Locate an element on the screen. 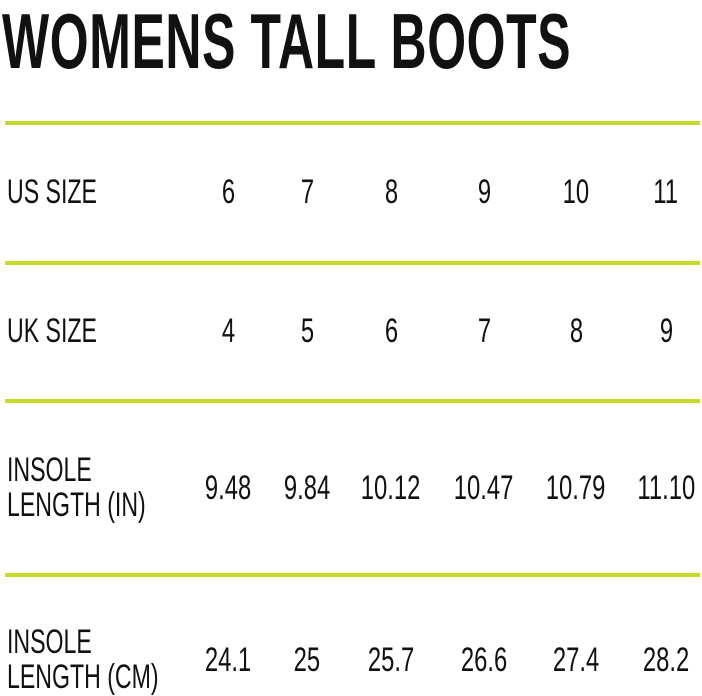  chart-title: WOMENS TALL BOOTS is located at coordinates (351, 42).